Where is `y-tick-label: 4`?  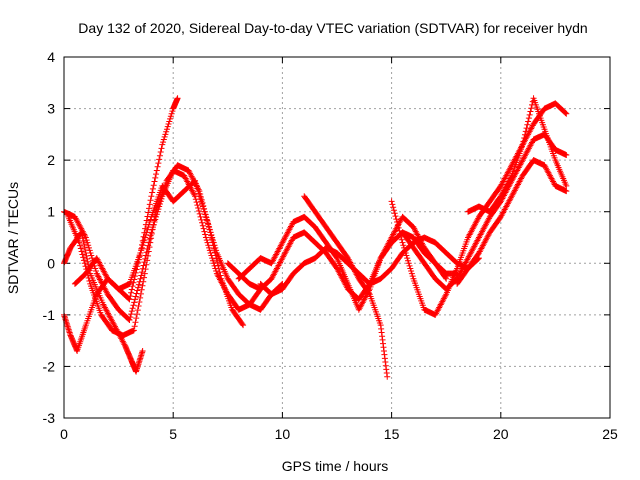
y-tick-label: 4 is located at coordinates (51, 57).